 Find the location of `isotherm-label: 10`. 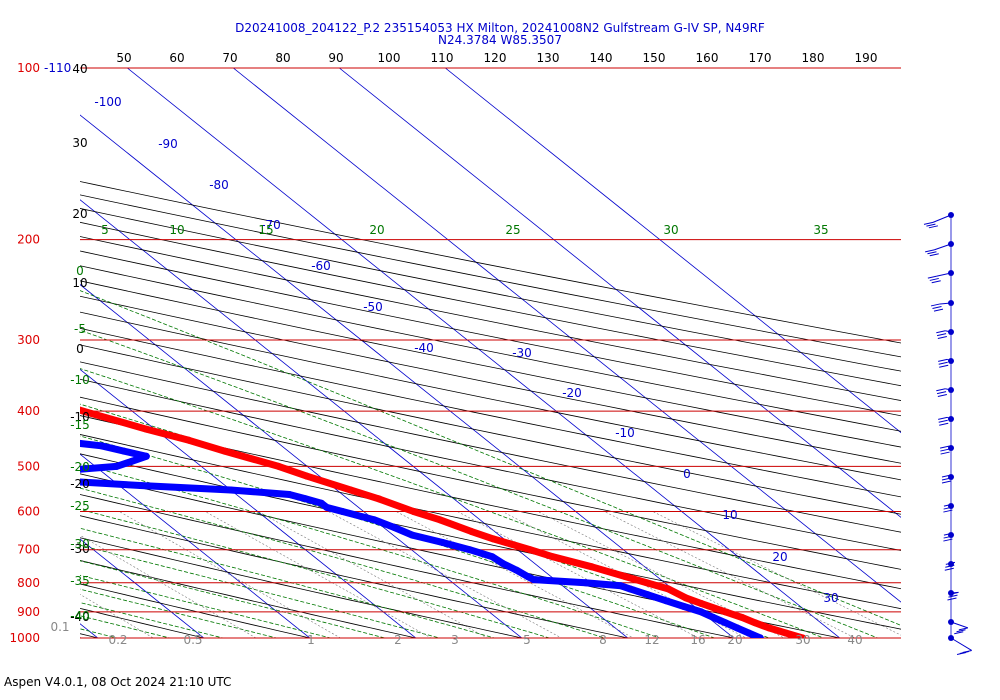

isotherm-label: 10 is located at coordinates (729, 515).